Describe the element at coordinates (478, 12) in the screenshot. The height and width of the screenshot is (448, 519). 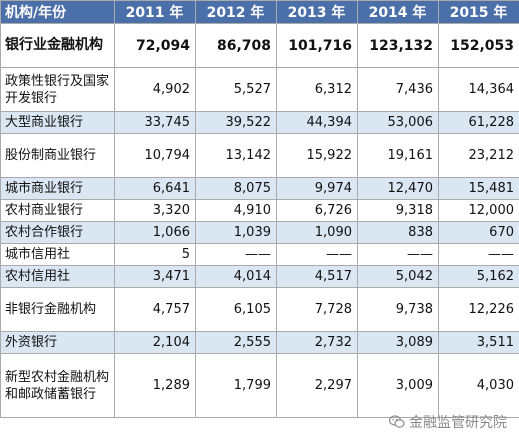
I see `header-year-2015: 2015 年` at that location.